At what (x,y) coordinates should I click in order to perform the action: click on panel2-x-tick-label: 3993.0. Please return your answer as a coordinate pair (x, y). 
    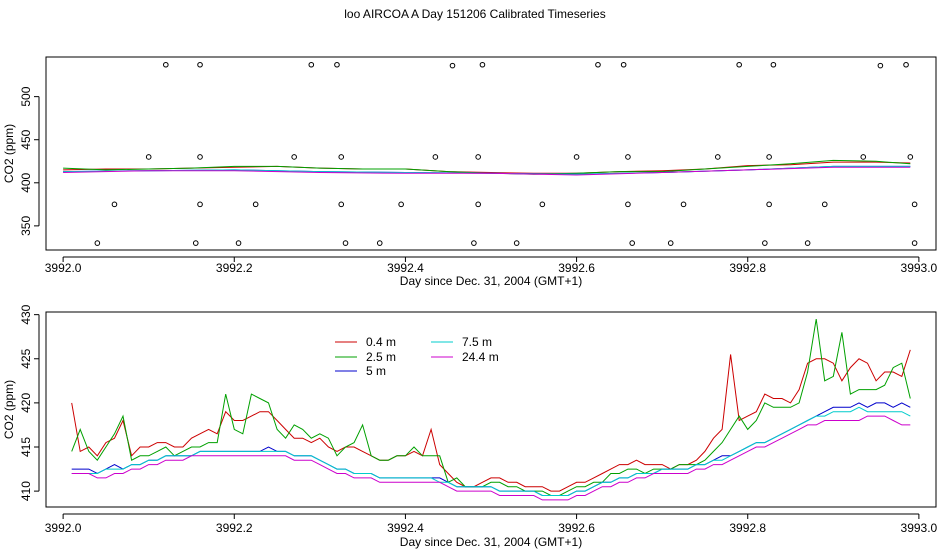
    Looking at the image, I should click on (919, 528).